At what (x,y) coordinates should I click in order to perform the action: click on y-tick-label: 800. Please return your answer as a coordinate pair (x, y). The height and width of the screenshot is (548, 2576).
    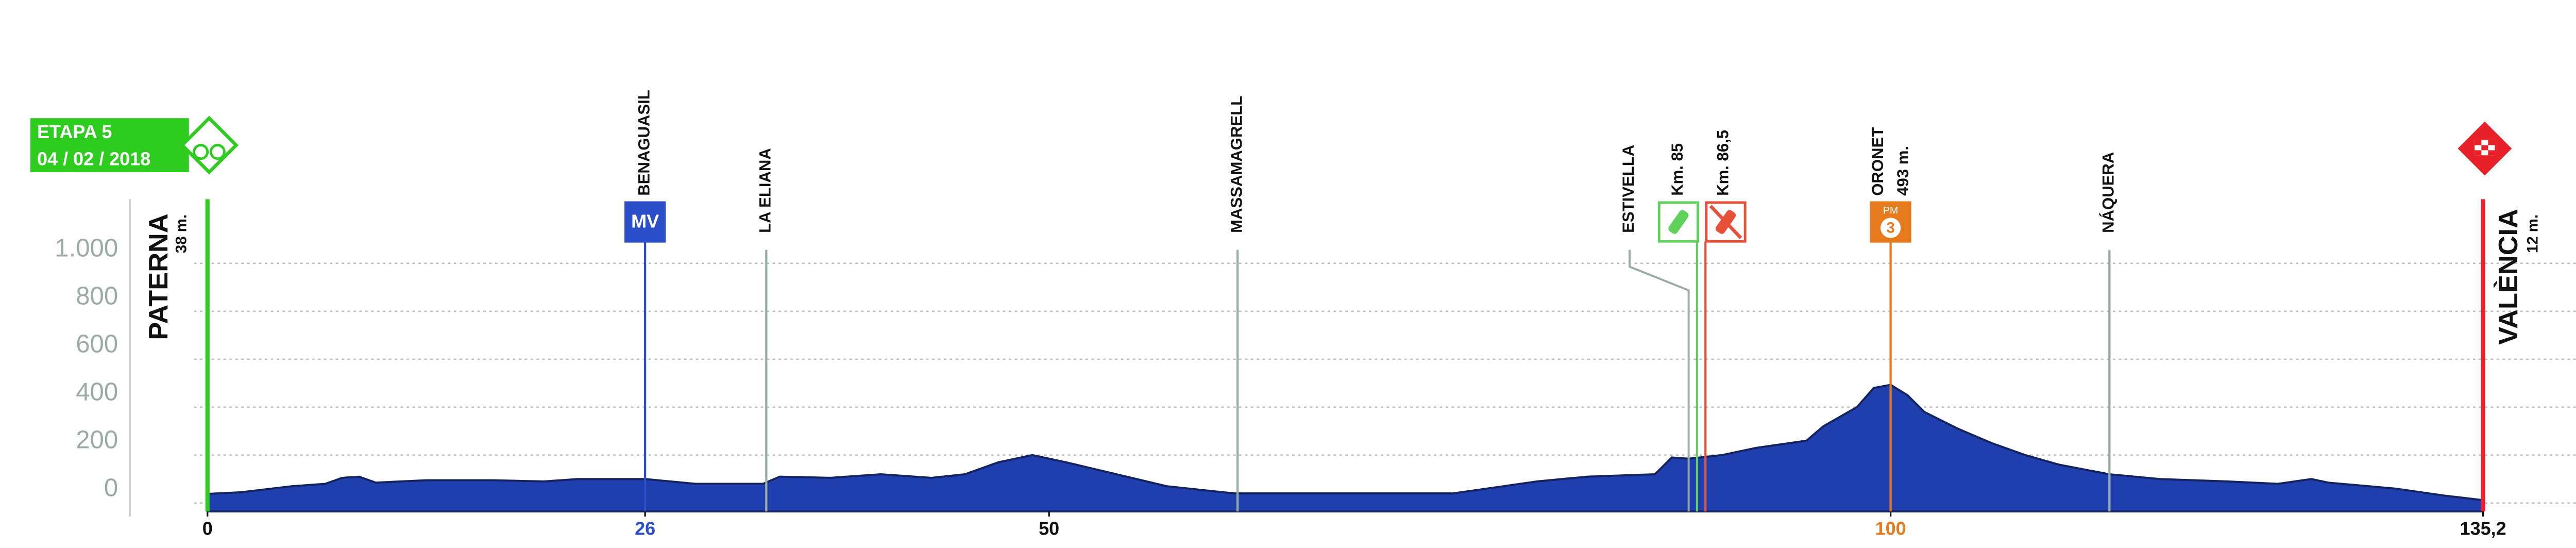
    Looking at the image, I should click on (97, 296).